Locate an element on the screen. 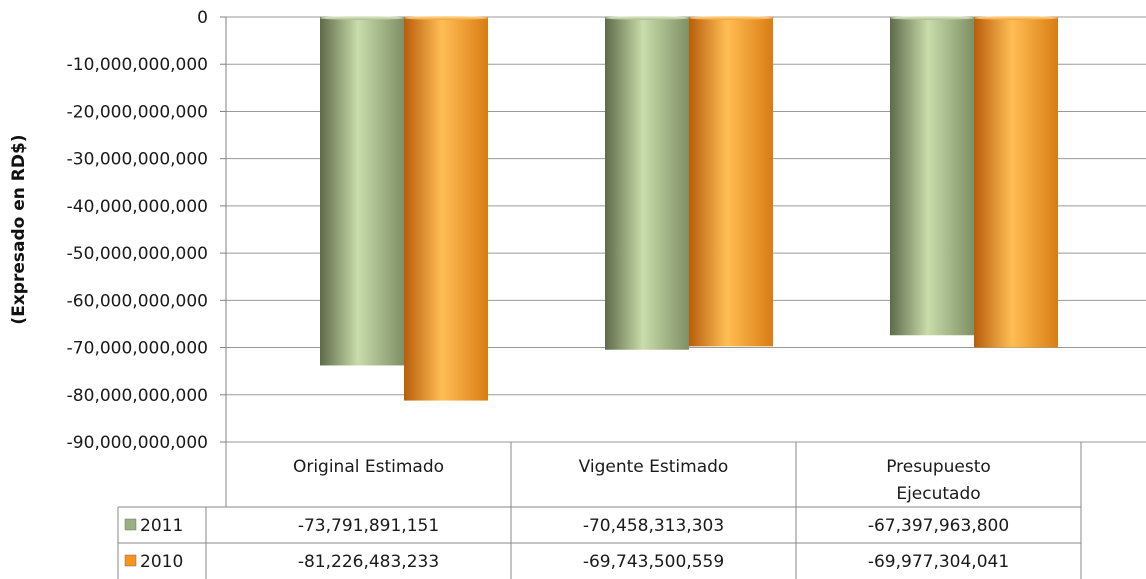 Image resolution: width=1146 pixels, height=579 pixels. y-tick-label: -20,000,000,000 is located at coordinates (137, 112).